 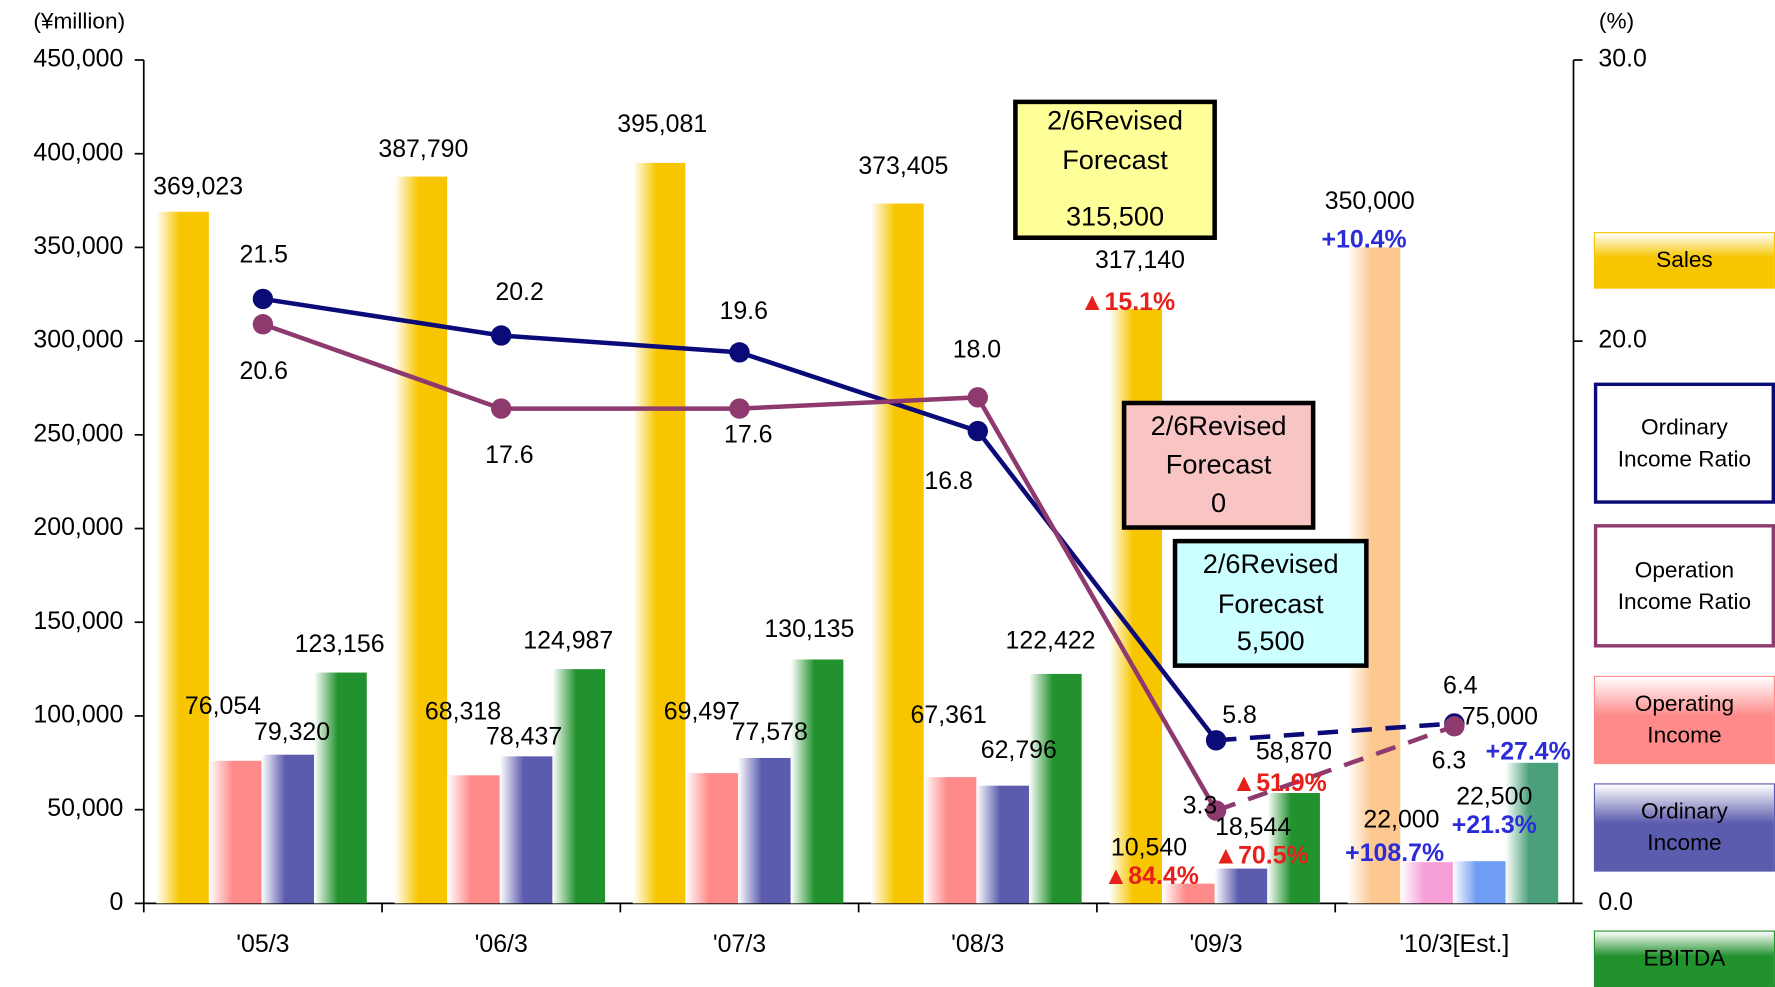 I want to click on data-label: 20.6, so click(x=264, y=371).